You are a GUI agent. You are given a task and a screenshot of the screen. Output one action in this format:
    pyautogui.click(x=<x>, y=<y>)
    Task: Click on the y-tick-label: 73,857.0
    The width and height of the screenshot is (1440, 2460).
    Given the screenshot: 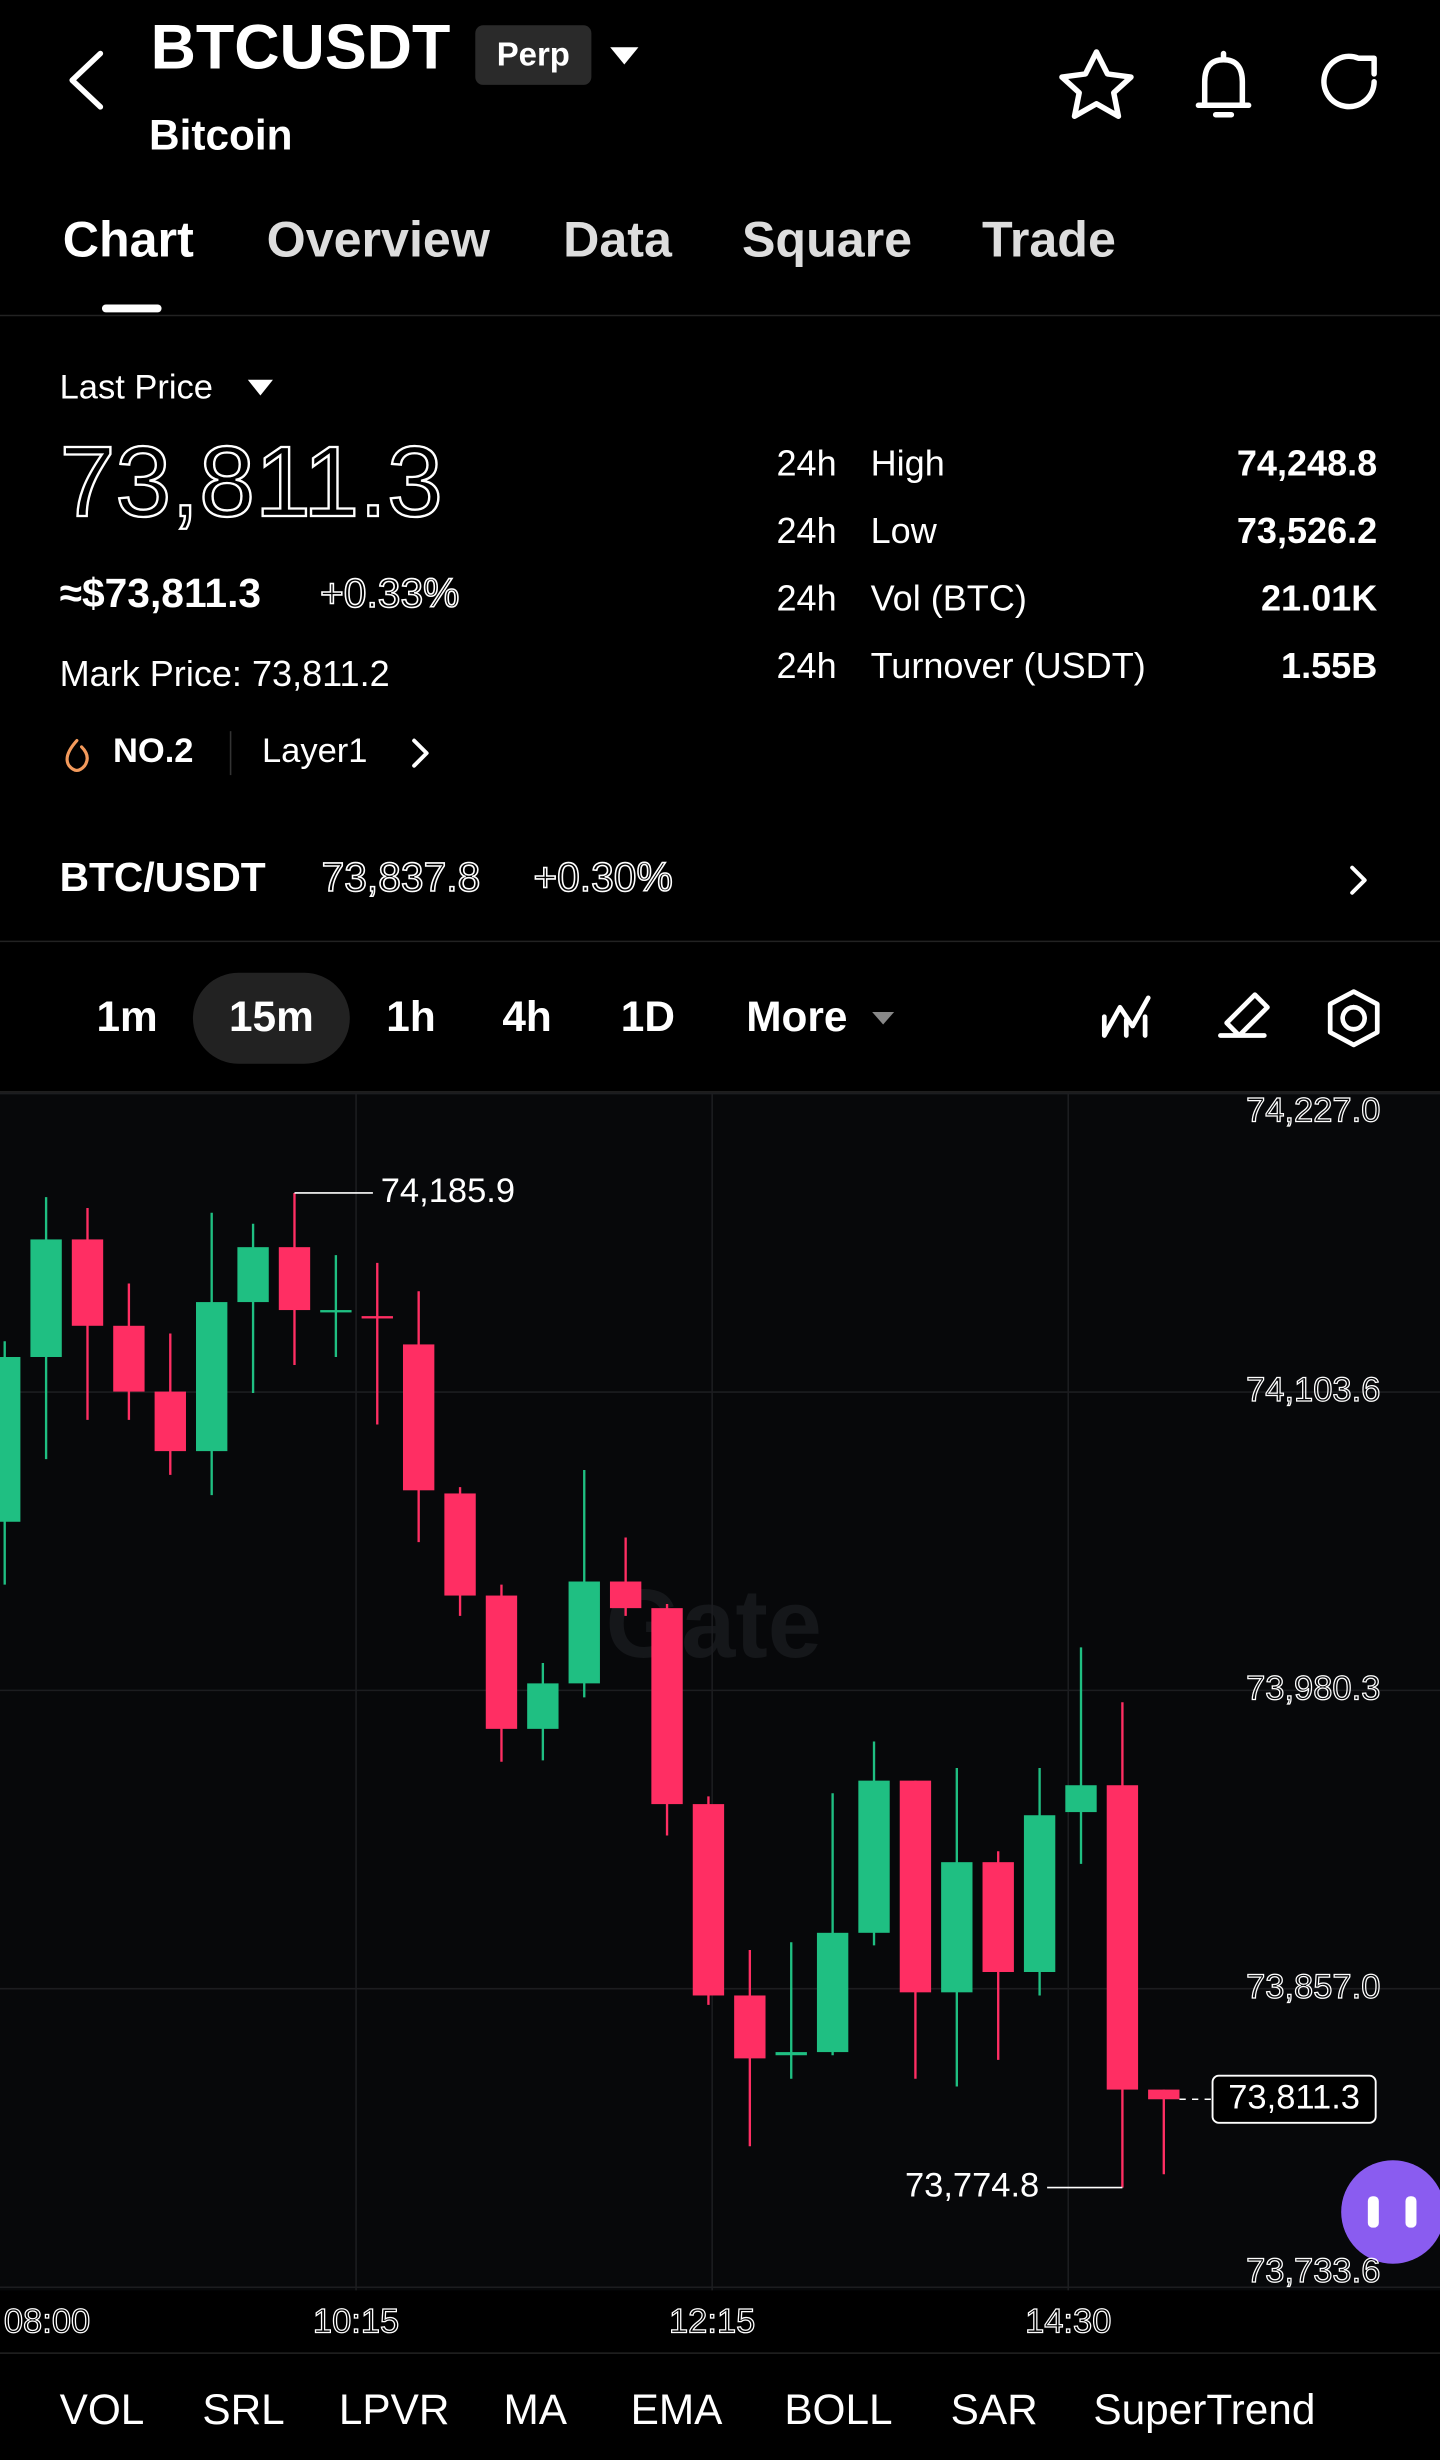 What is the action you would take?
    pyautogui.click(x=1313, y=1987)
    